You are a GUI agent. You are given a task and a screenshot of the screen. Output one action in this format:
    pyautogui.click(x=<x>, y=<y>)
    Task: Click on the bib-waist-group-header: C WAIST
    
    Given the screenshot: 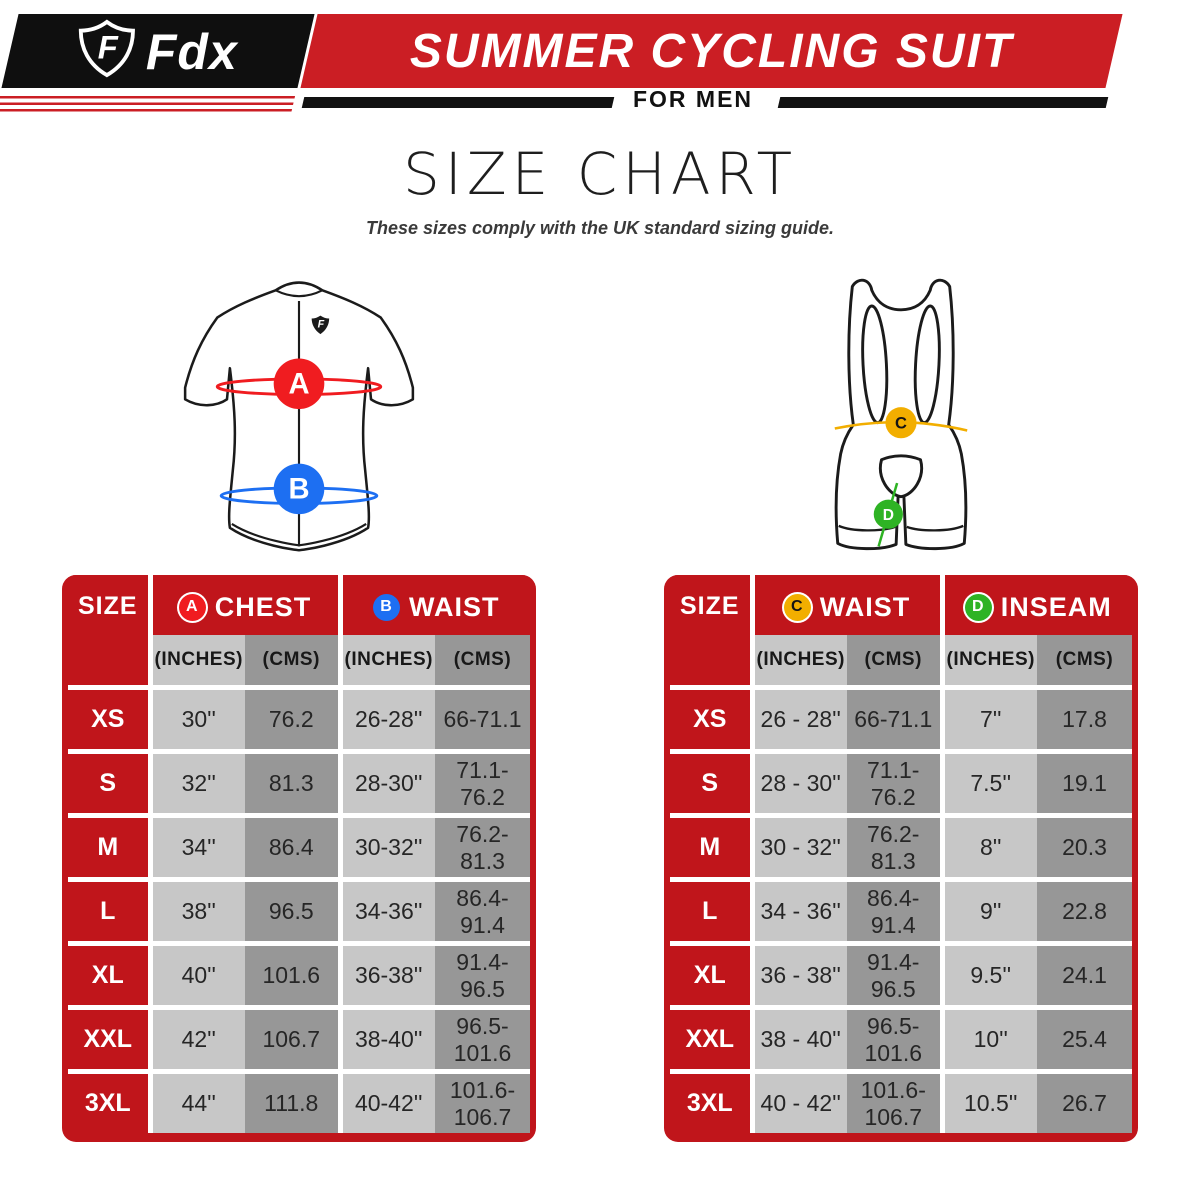 What is the action you would take?
    pyautogui.click(x=845, y=605)
    